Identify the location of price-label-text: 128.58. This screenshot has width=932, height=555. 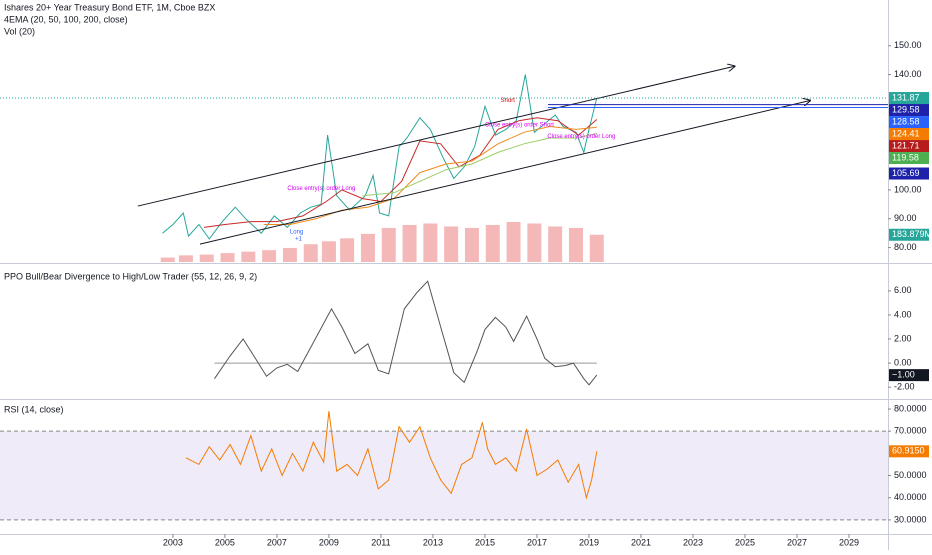
(906, 121).